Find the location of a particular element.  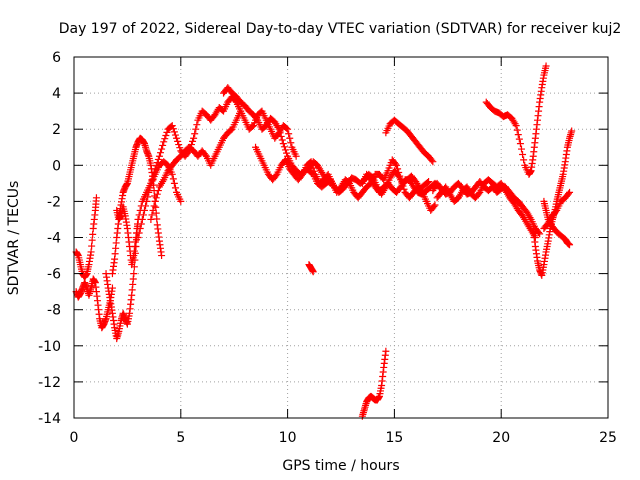

y-tick-label: 0 is located at coordinates (56, 166).